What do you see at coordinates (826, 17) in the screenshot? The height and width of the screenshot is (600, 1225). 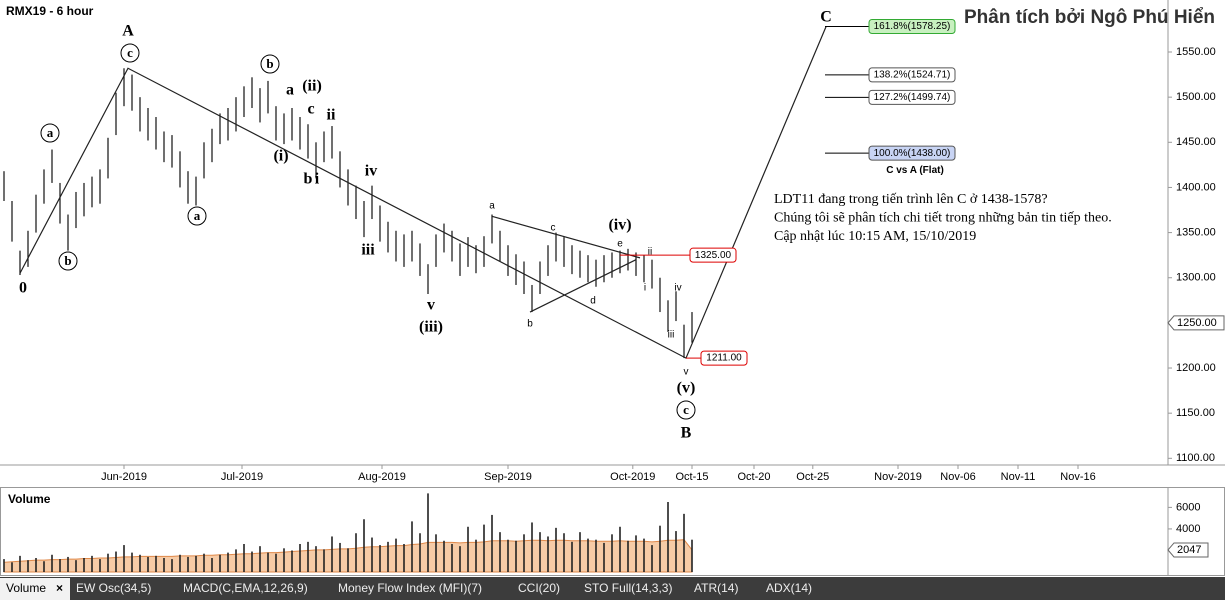 I see `wave-label: C` at bounding box center [826, 17].